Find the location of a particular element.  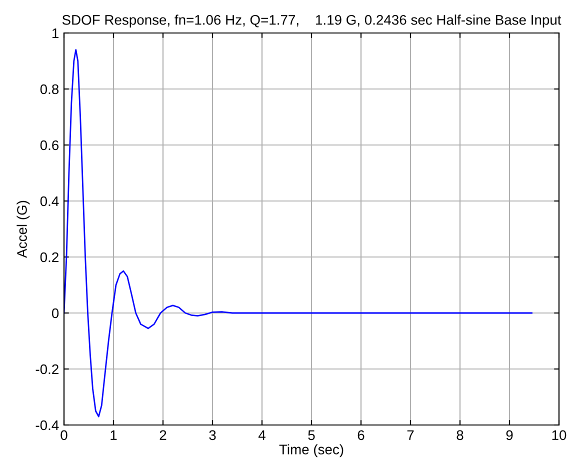

x-tick-label: 2 is located at coordinates (163, 435).